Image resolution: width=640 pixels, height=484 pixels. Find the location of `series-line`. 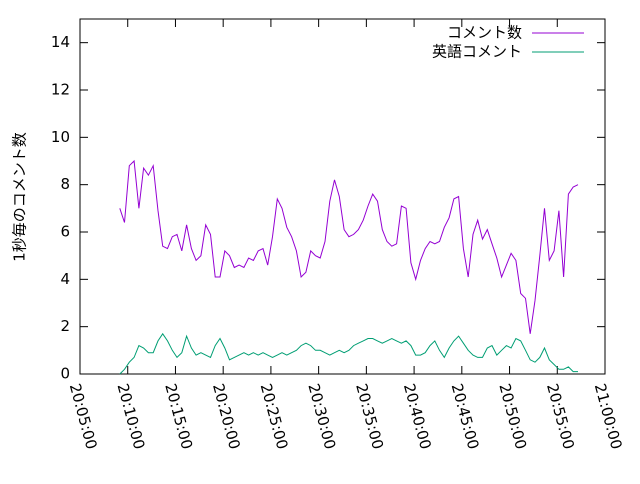

series-line is located at coordinates (348, 353).